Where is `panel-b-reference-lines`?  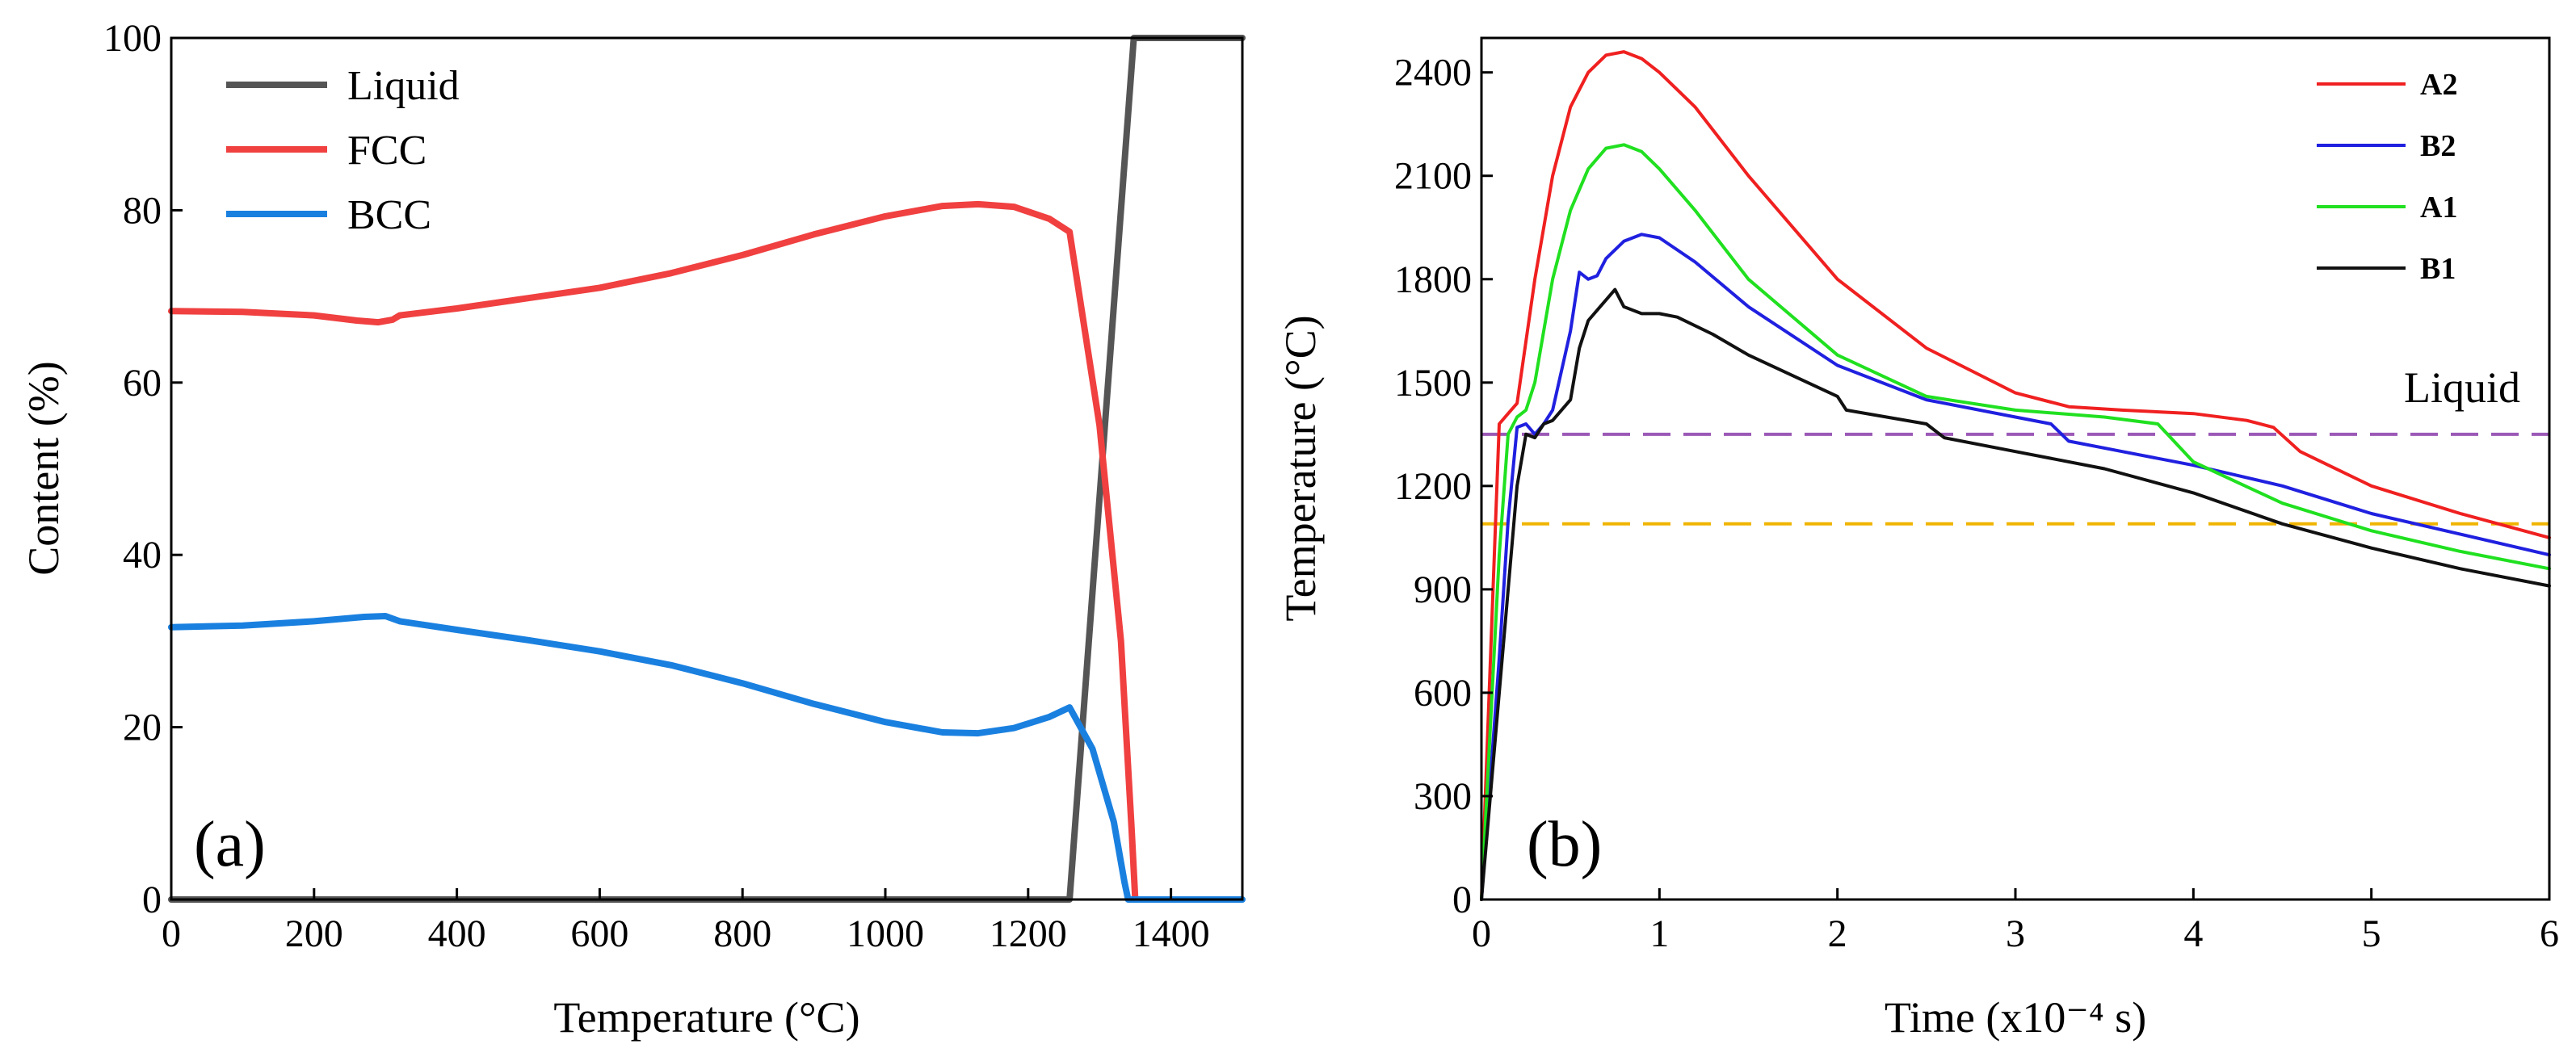 panel-b-reference-lines is located at coordinates (2015, 479).